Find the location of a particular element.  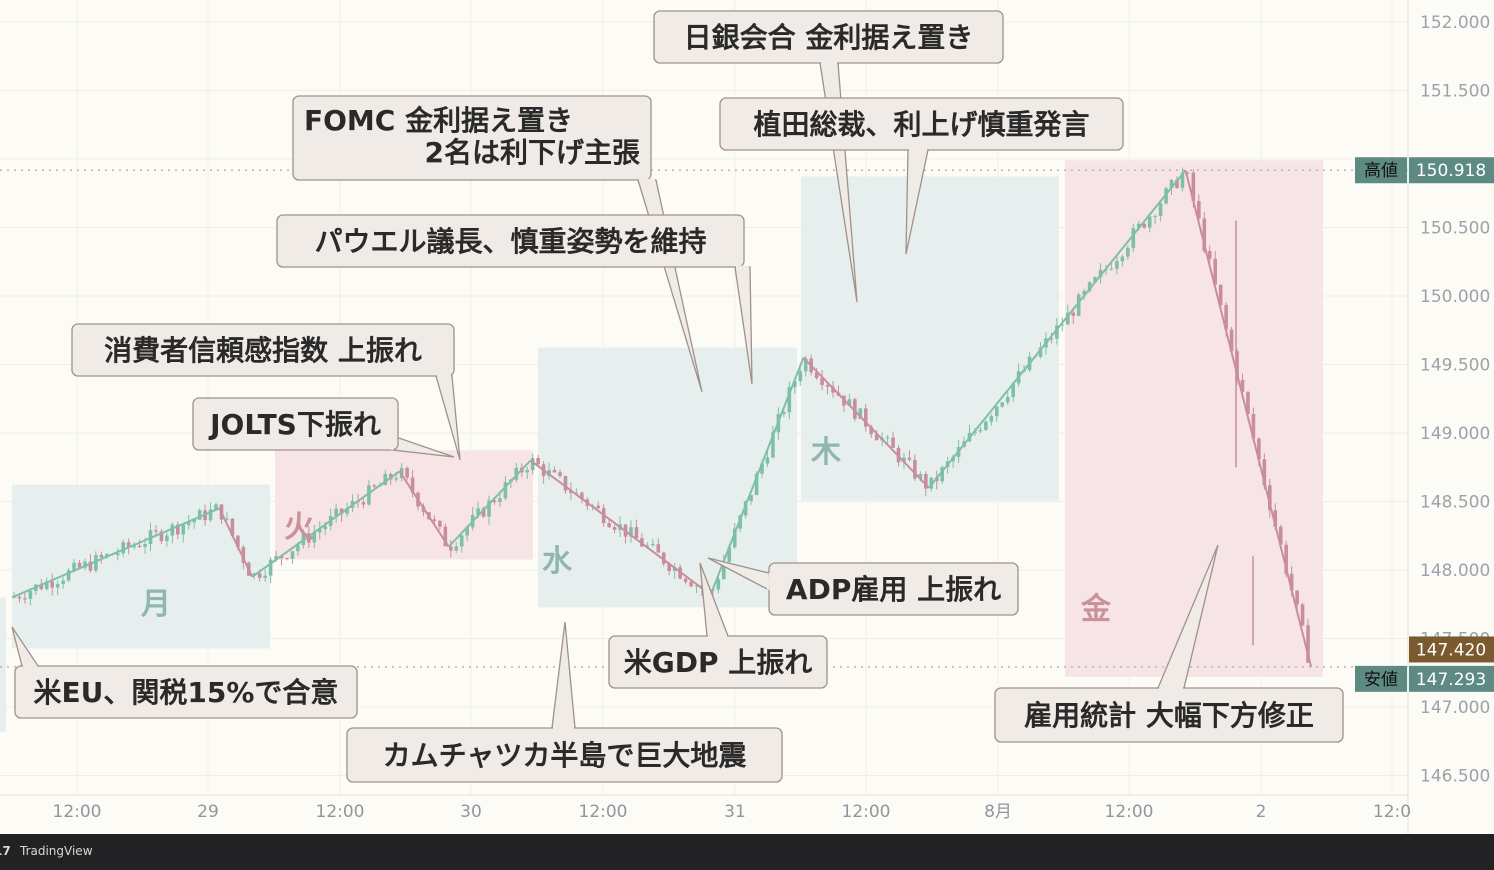

high-value-text: 150.918 is located at coordinates (1451, 171).